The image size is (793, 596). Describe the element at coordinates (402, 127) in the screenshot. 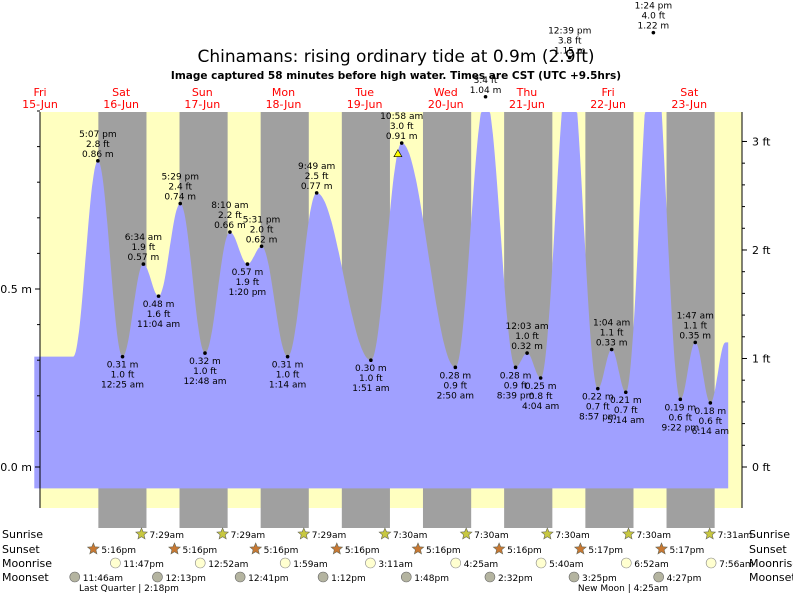

I see `tide-label: 3.0 ft` at that location.